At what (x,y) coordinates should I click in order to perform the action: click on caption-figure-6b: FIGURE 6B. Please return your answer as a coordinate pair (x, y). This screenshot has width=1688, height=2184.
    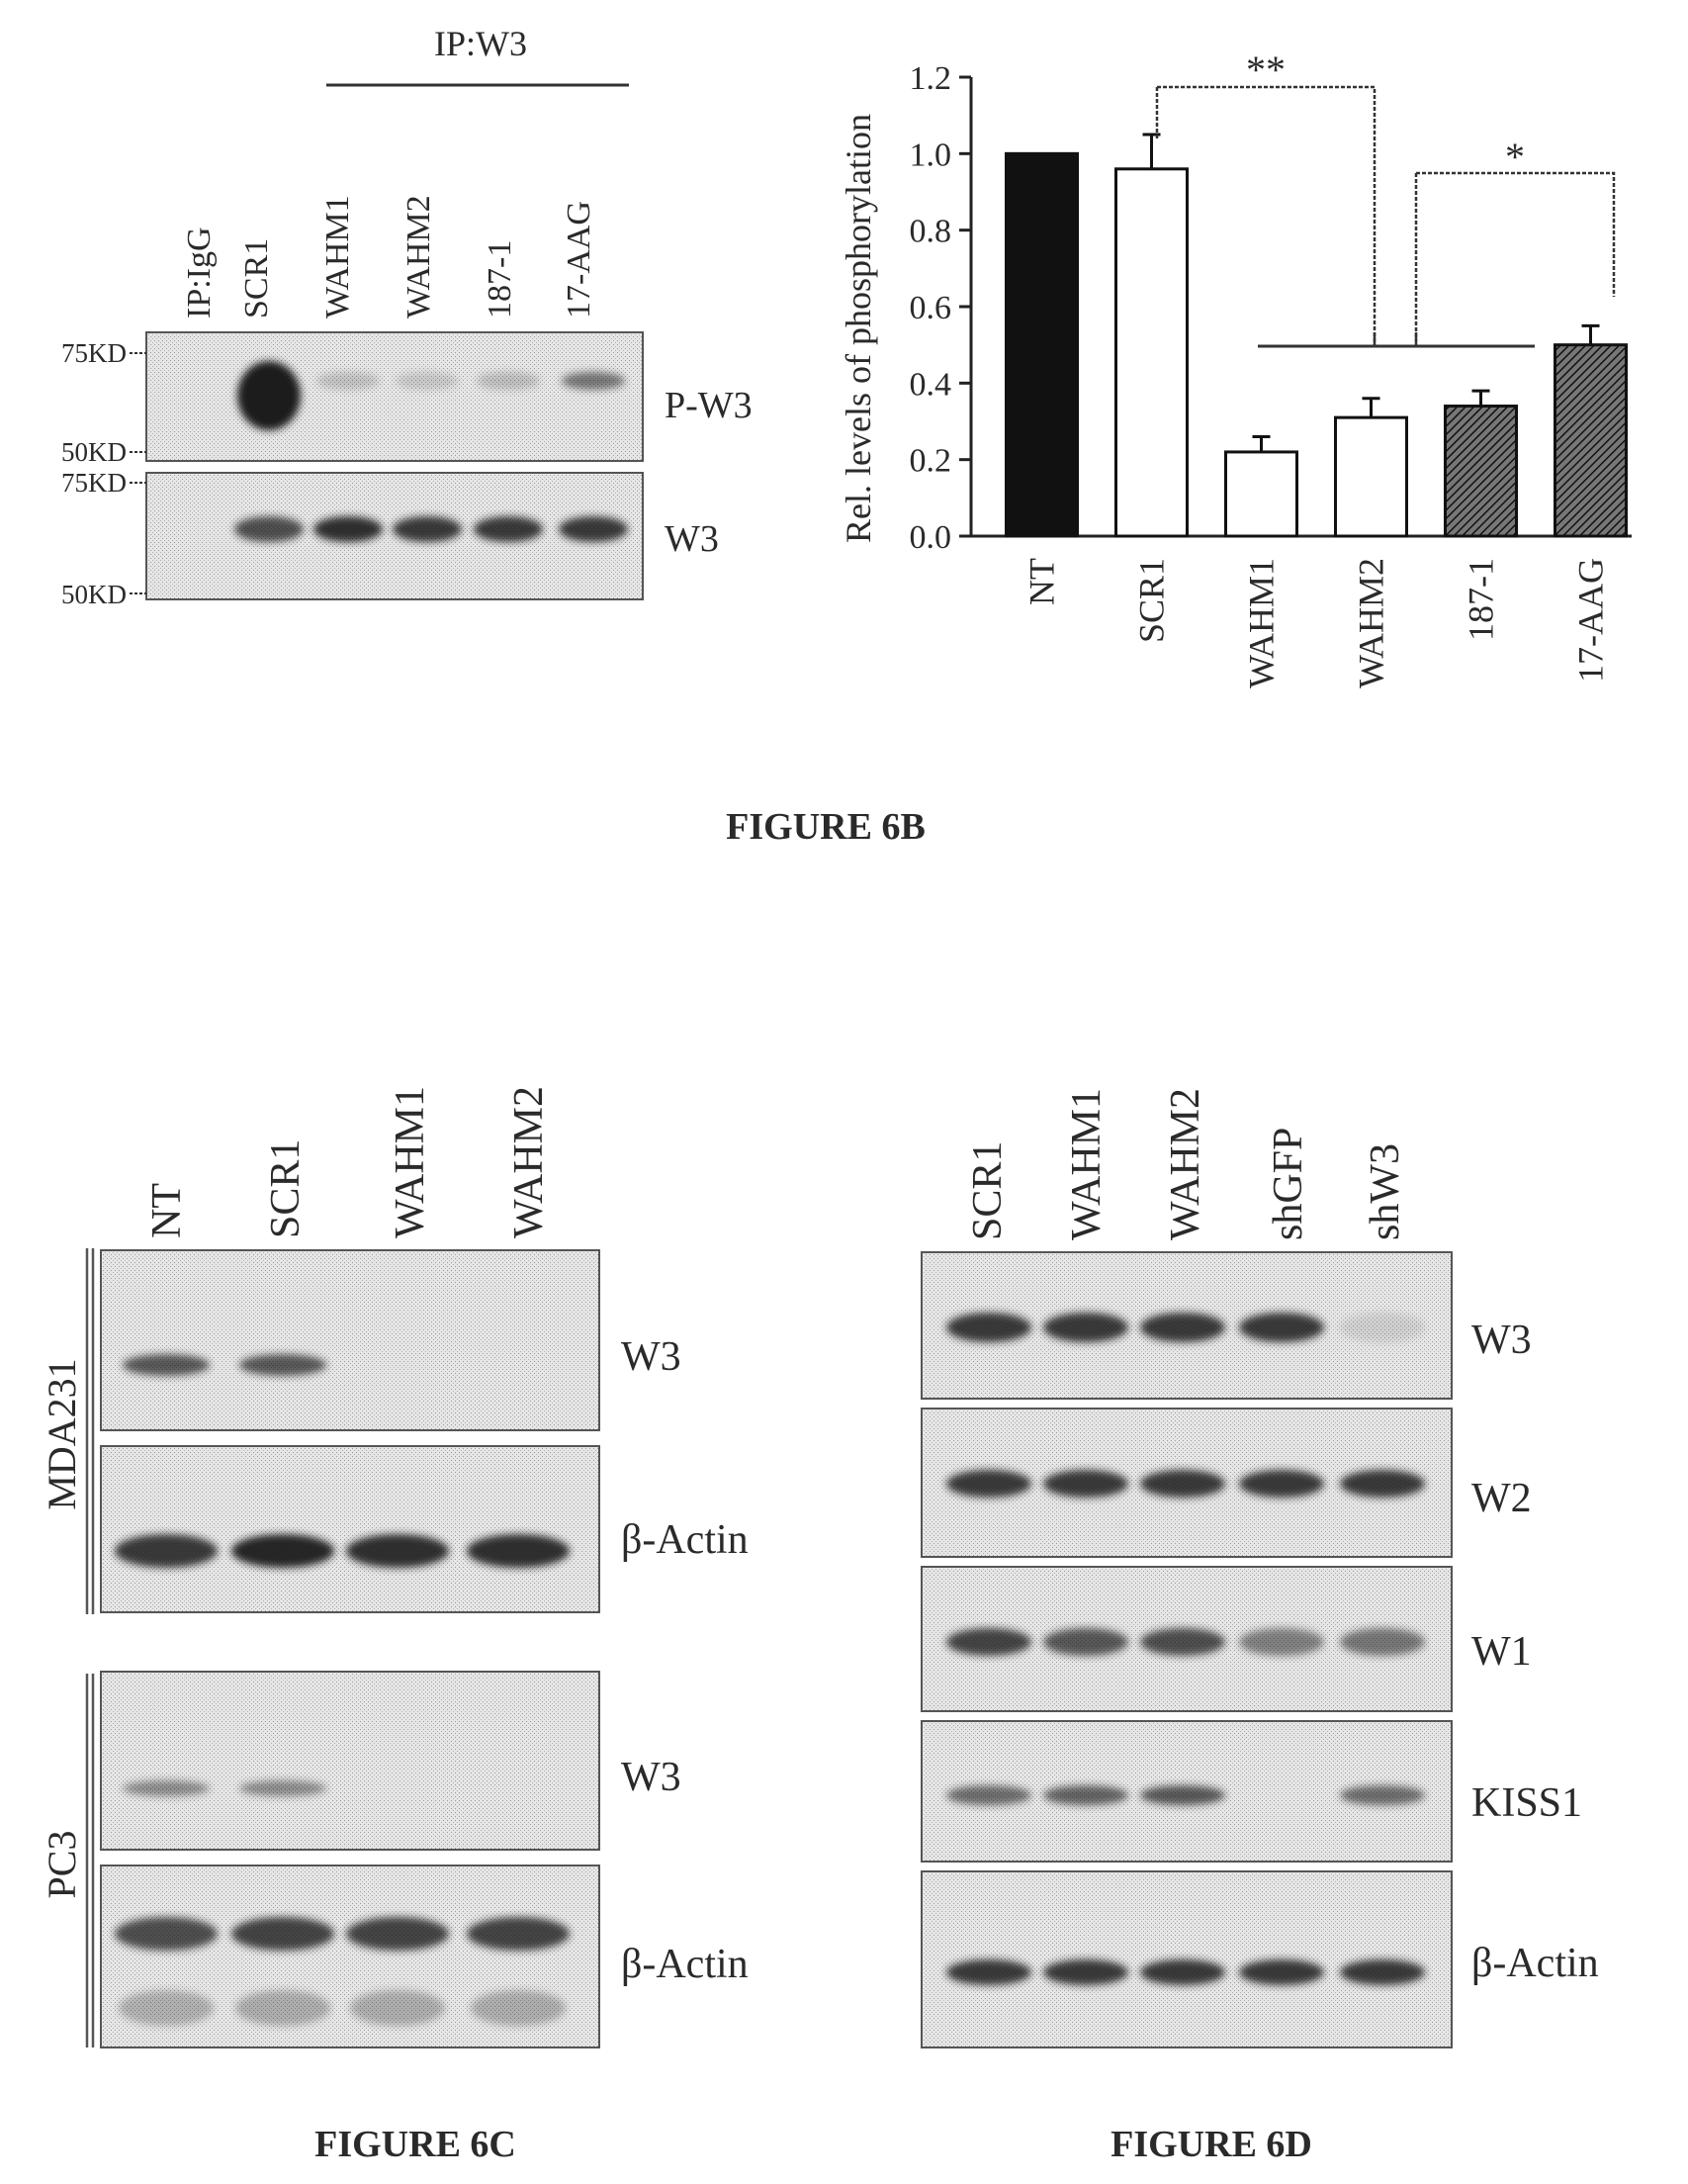
    Looking at the image, I should click on (826, 827).